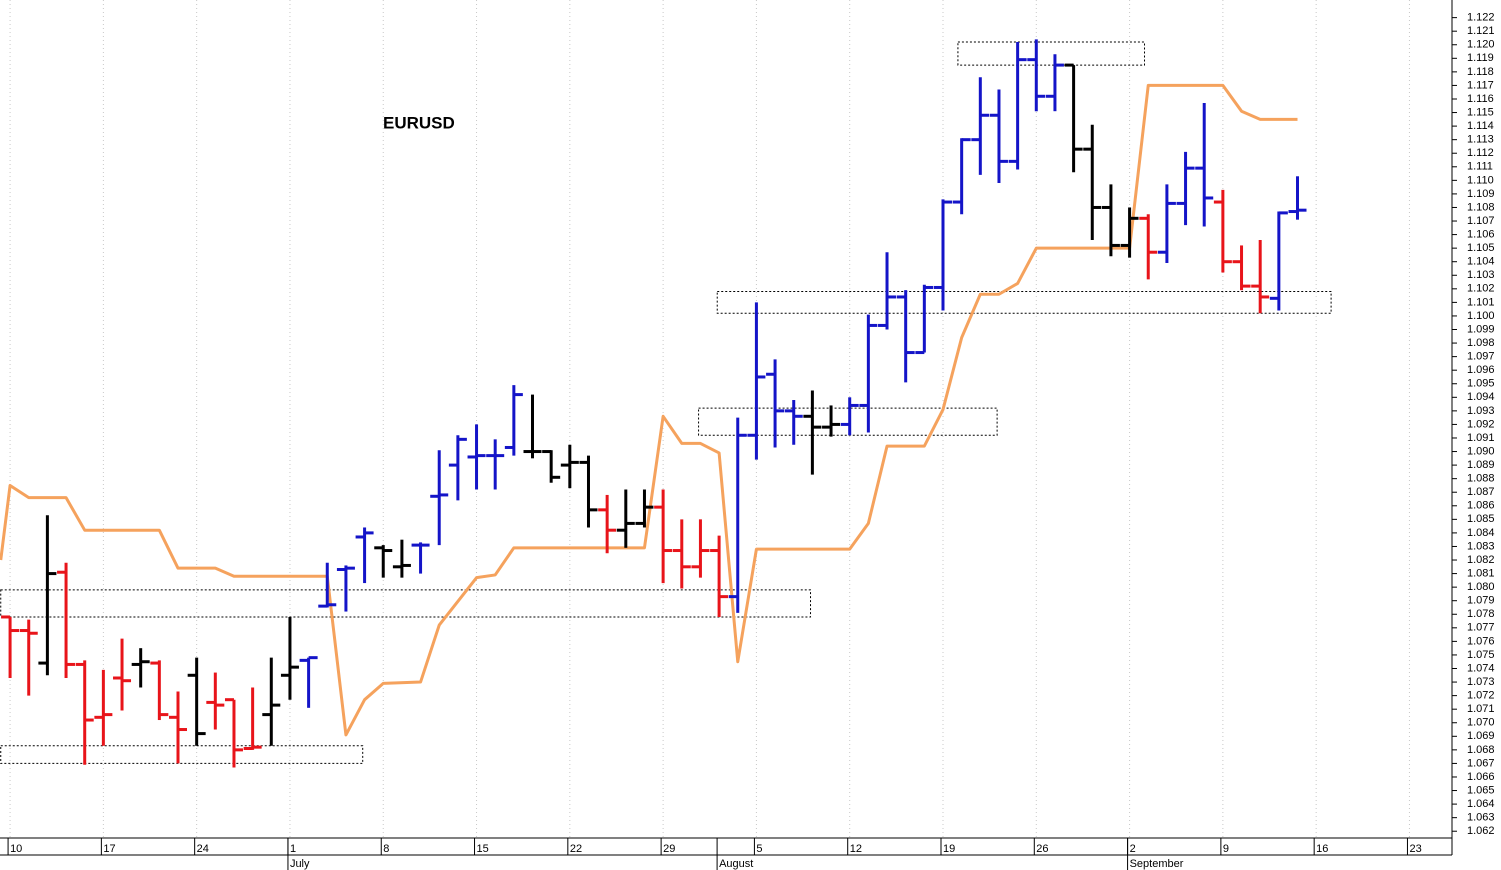 The height and width of the screenshot is (870, 1501). Describe the element at coordinates (1481, 546) in the screenshot. I see `y-tick-label: 1.083` at that location.